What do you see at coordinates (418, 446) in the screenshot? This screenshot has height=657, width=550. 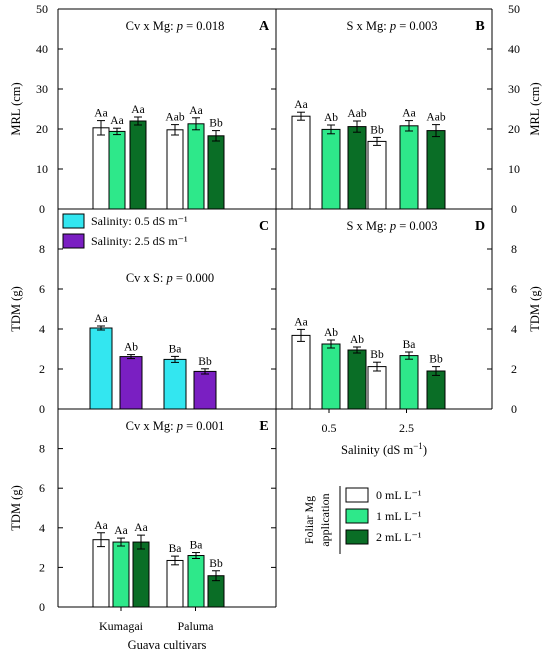 I see `text-part: −1` at bounding box center [418, 446].